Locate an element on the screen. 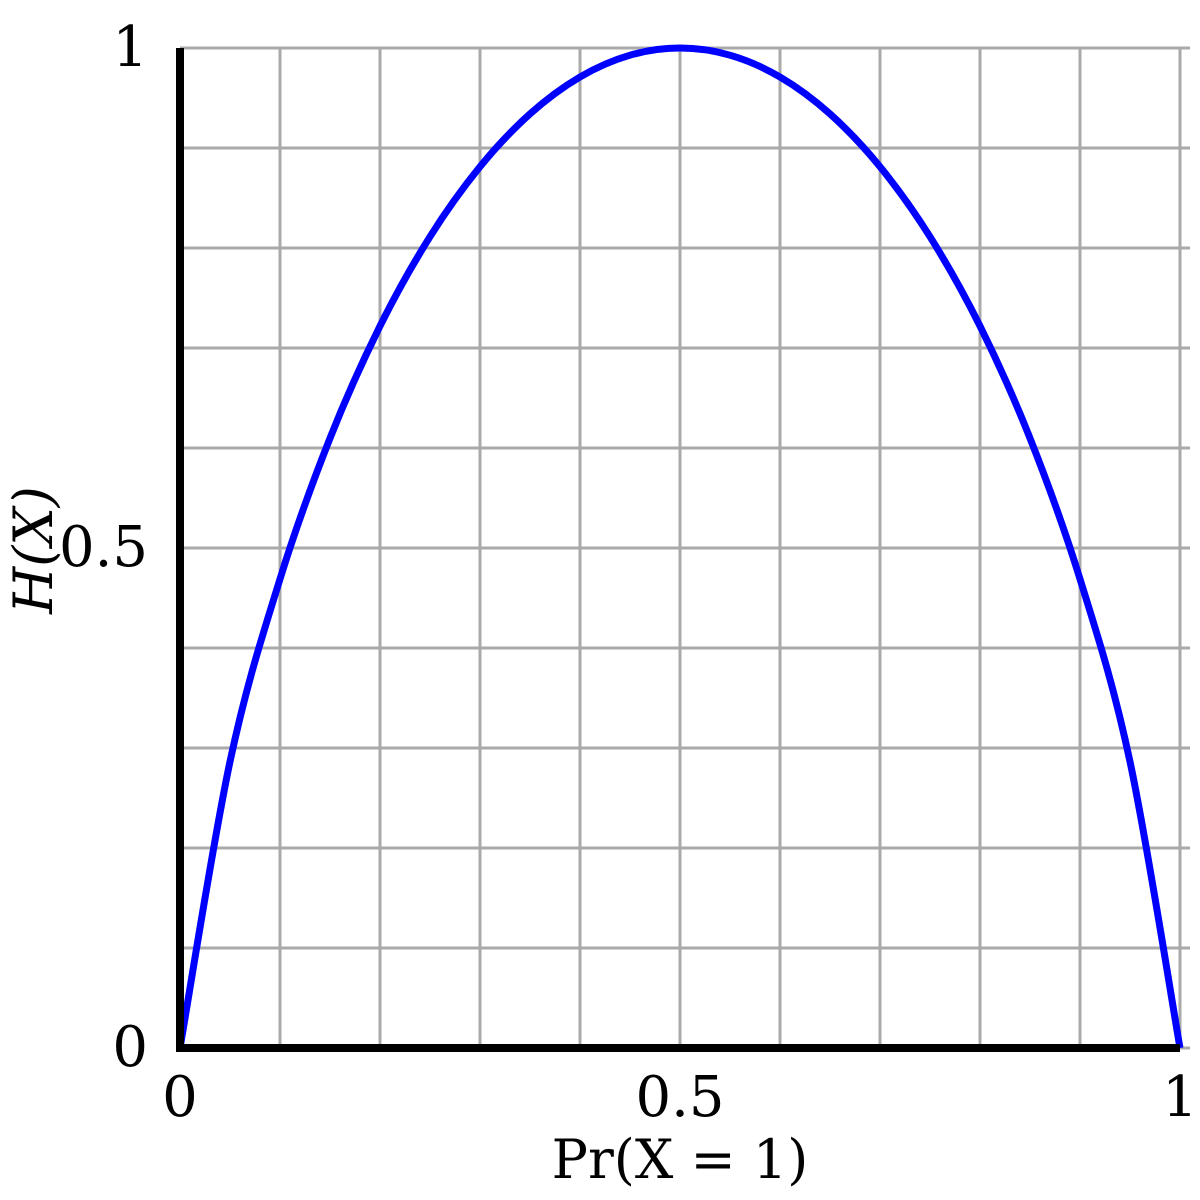  y-tick-label: 1 is located at coordinates (130, 47).